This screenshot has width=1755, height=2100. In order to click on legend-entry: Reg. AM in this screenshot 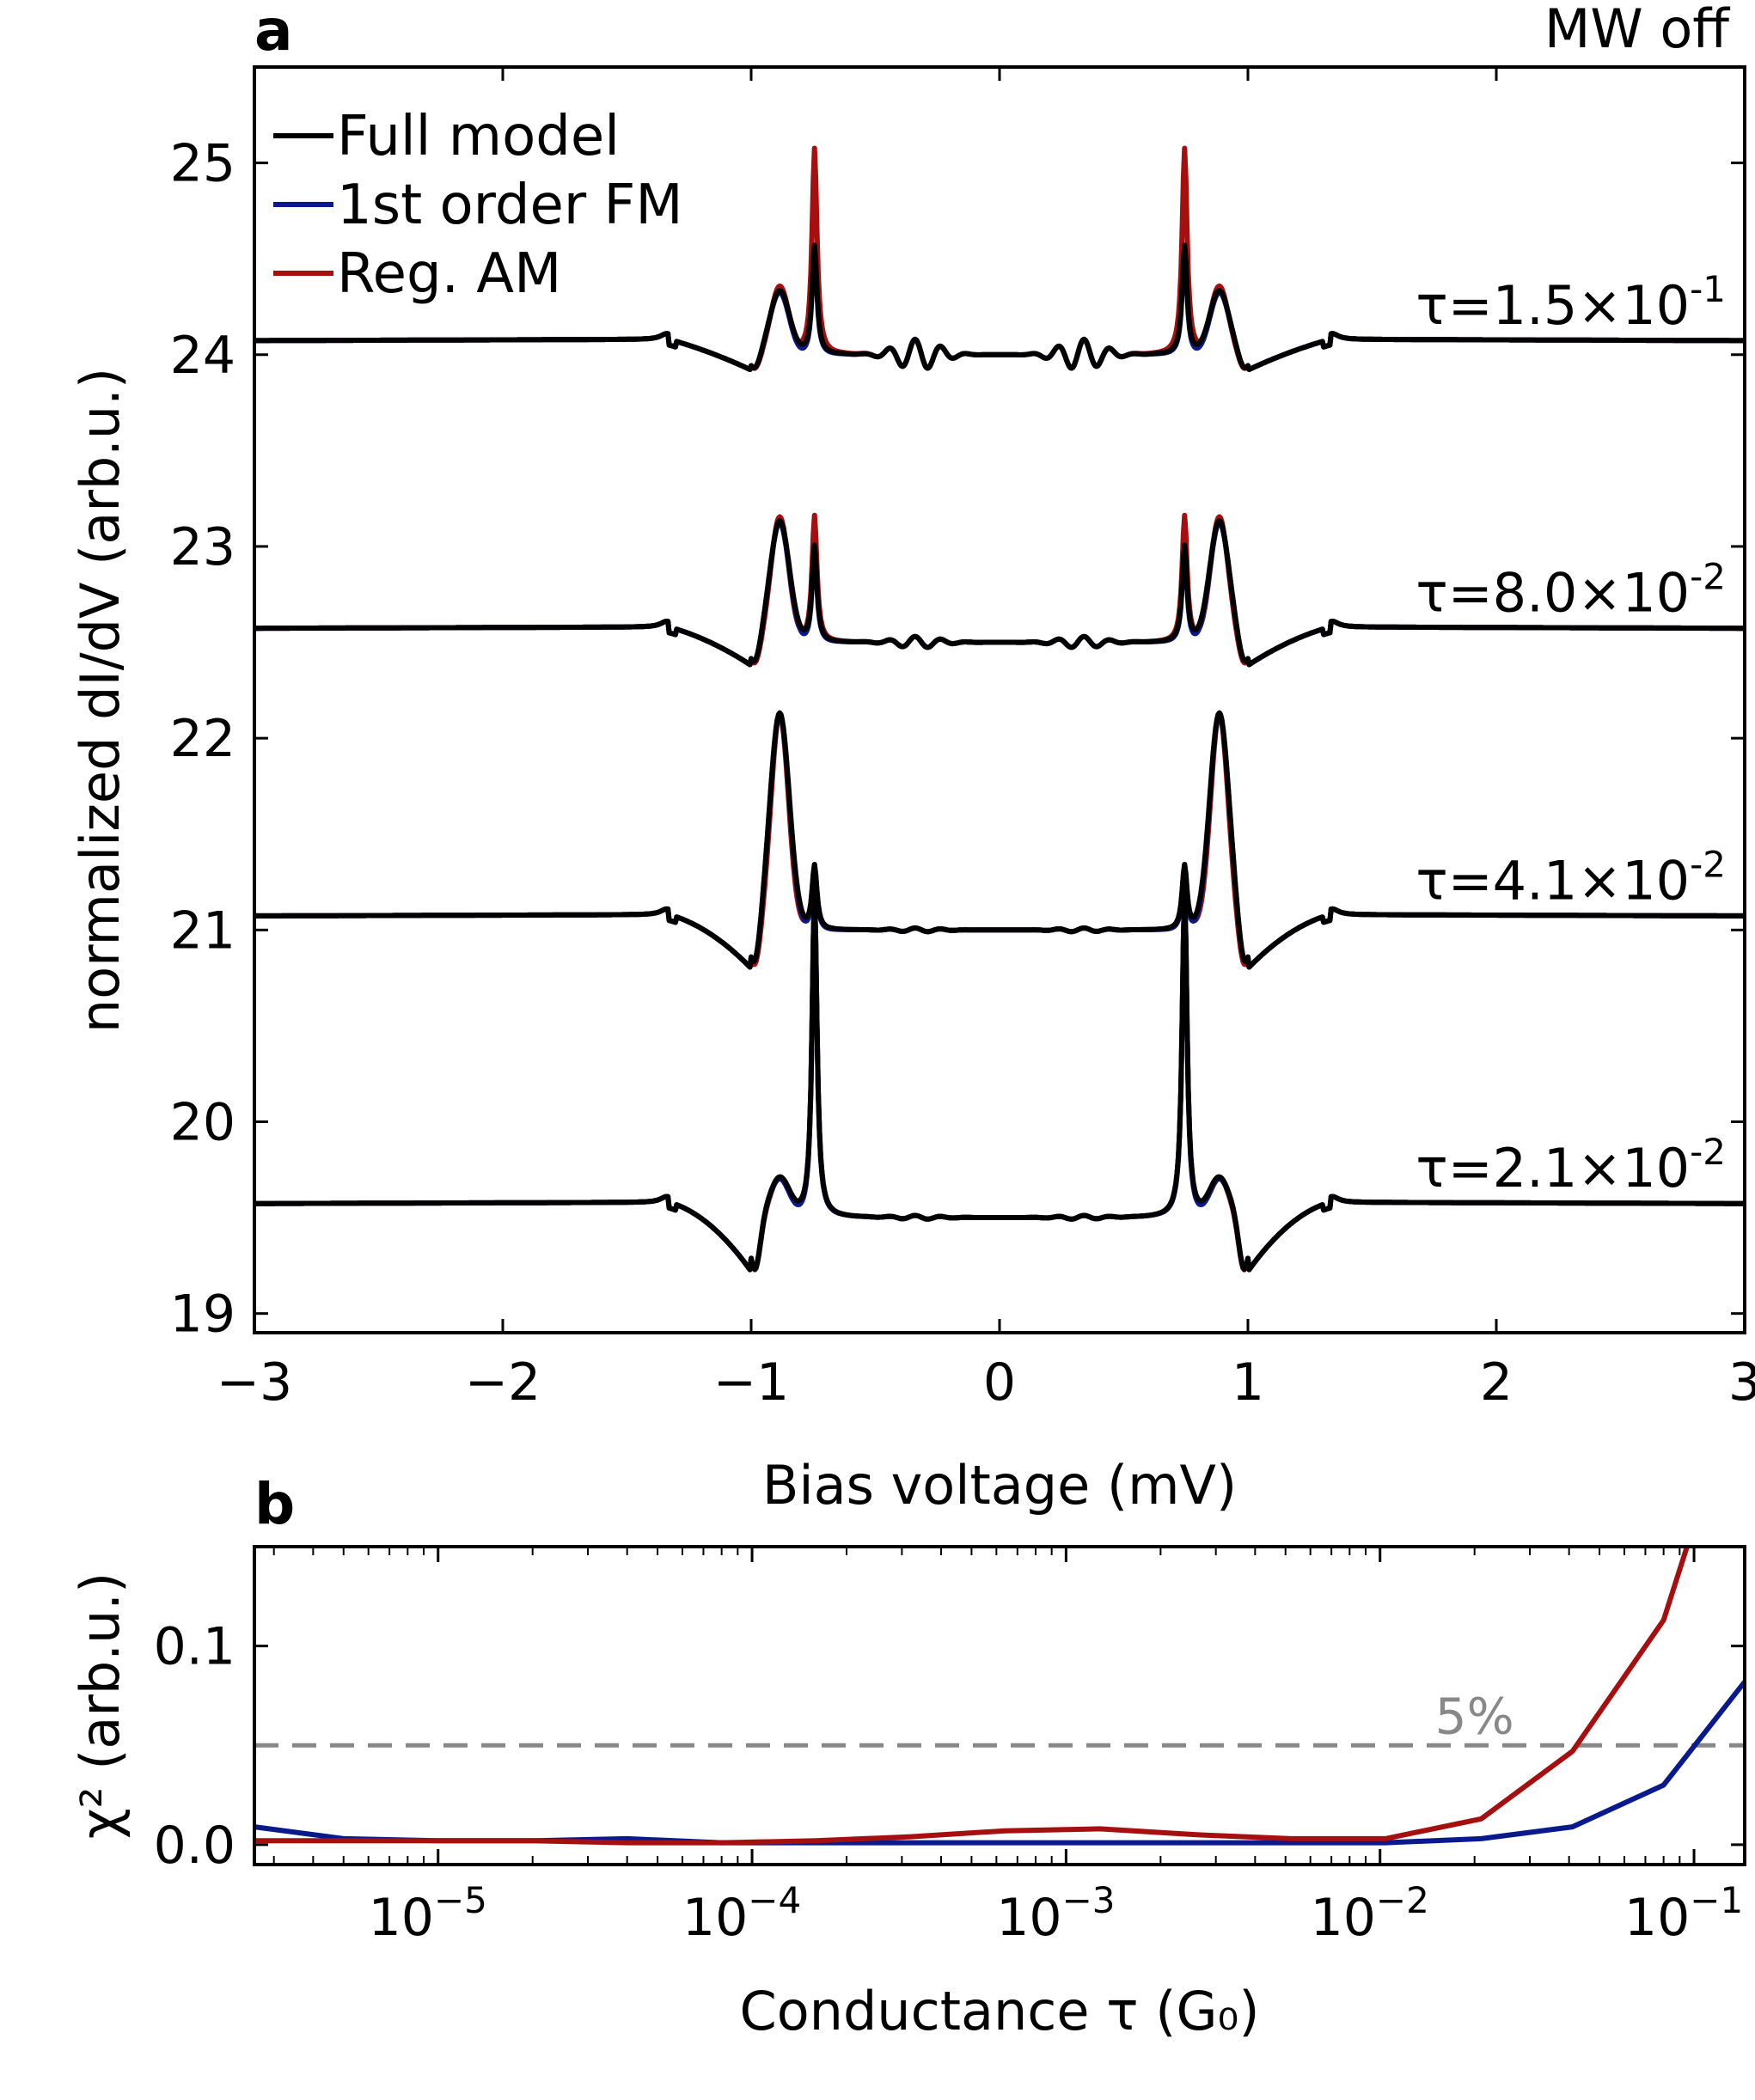, I will do `click(449, 274)`.